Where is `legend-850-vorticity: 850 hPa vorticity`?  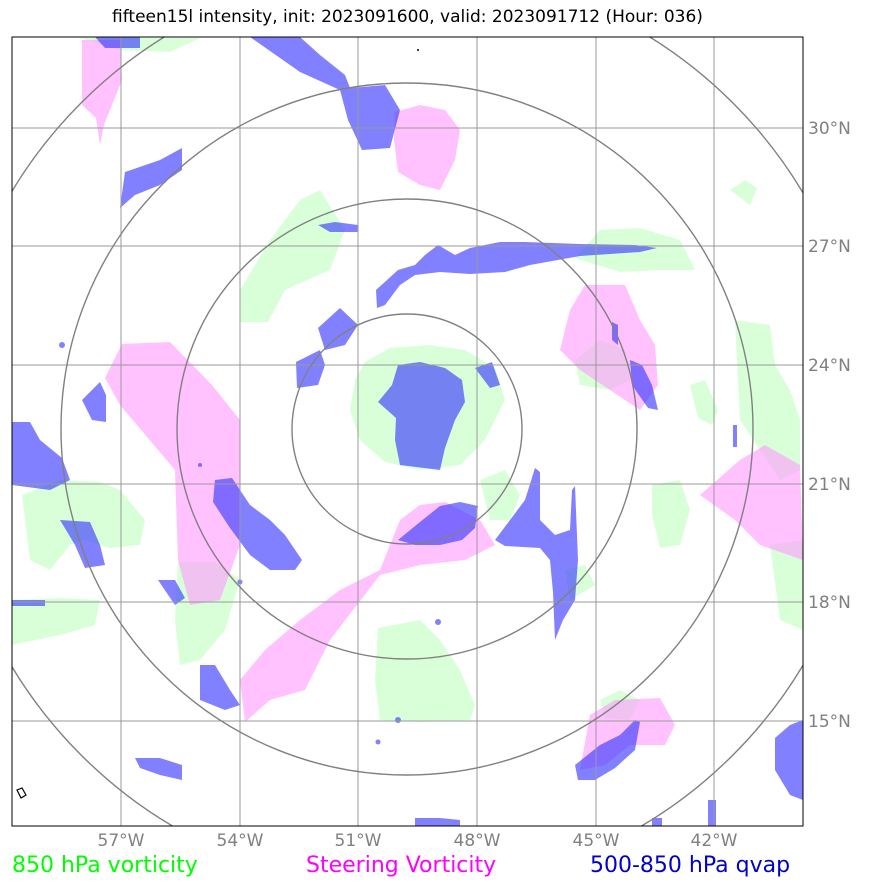 legend-850-vorticity: 850 hPa vorticity is located at coordinates (105, 865).